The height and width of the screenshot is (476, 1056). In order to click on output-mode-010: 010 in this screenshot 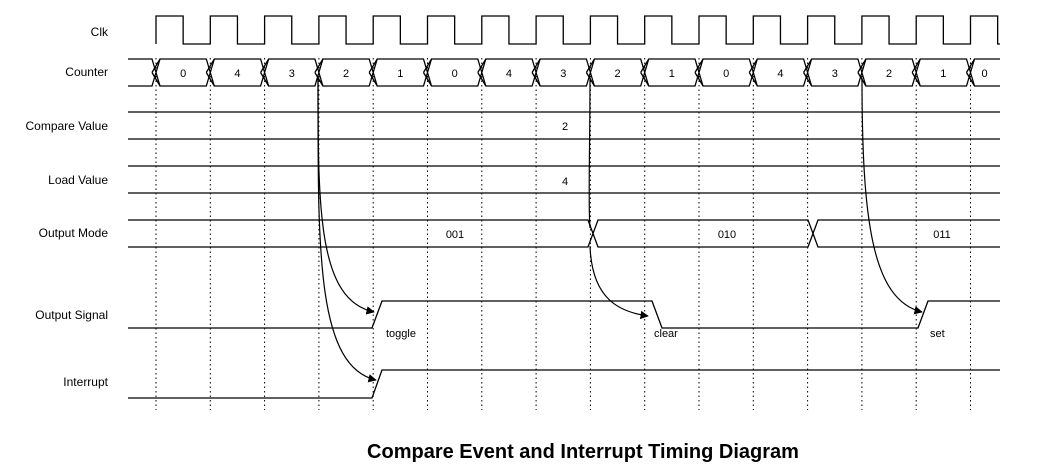, I will do `click(727, 235)`.